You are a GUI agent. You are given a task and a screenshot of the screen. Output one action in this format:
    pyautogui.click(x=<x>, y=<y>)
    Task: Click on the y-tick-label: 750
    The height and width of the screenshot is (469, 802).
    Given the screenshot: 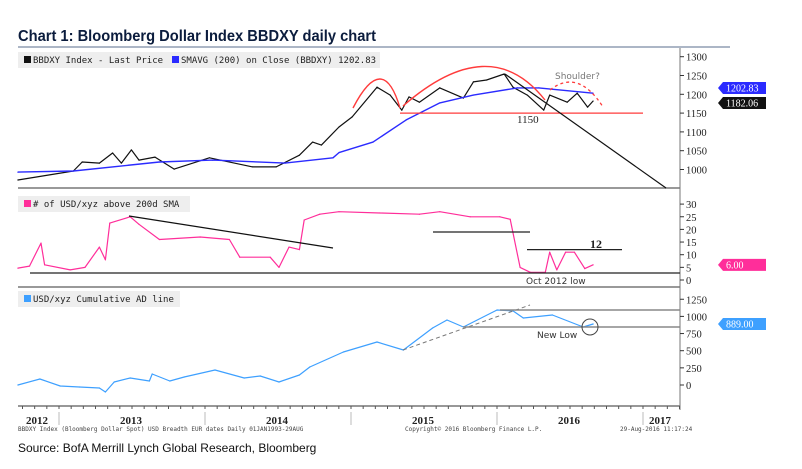 What is the action you would take?
    pyautogui.click(x=694, y=335)
    